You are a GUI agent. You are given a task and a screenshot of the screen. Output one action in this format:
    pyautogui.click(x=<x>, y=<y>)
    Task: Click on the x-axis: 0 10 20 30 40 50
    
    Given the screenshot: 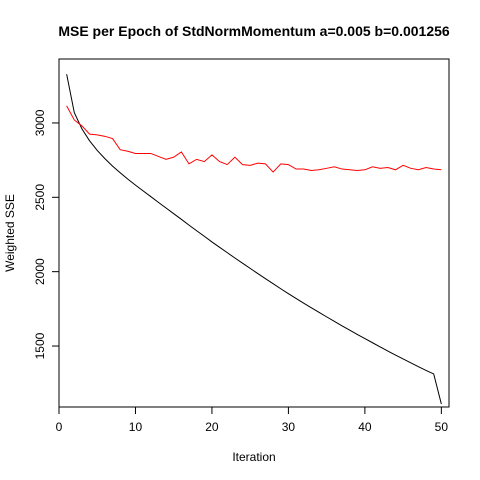 What is the action you would take?
    pyautogui.click(x=252, y=420)
    